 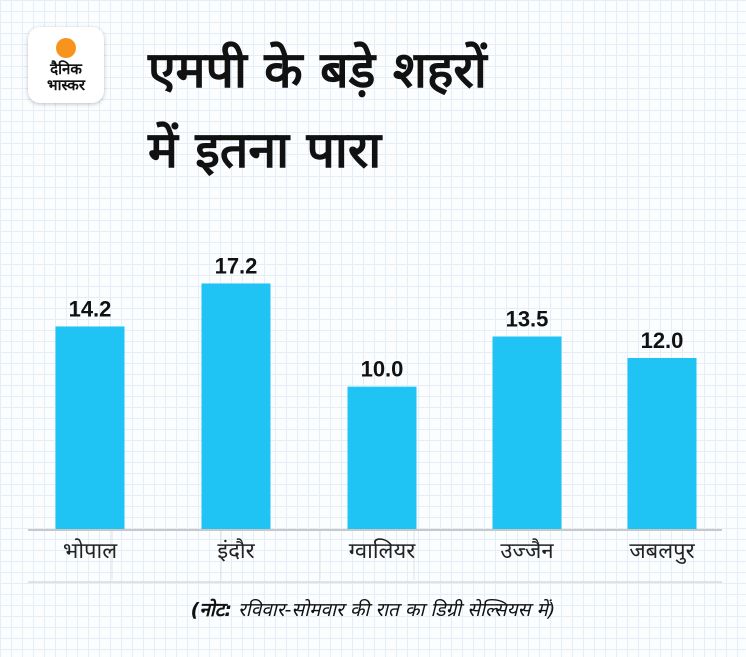 What do you see at coordinates (662, 551) in the screenshot?
I see `category-label: जबलपुर` at bounding box center [662, 551].